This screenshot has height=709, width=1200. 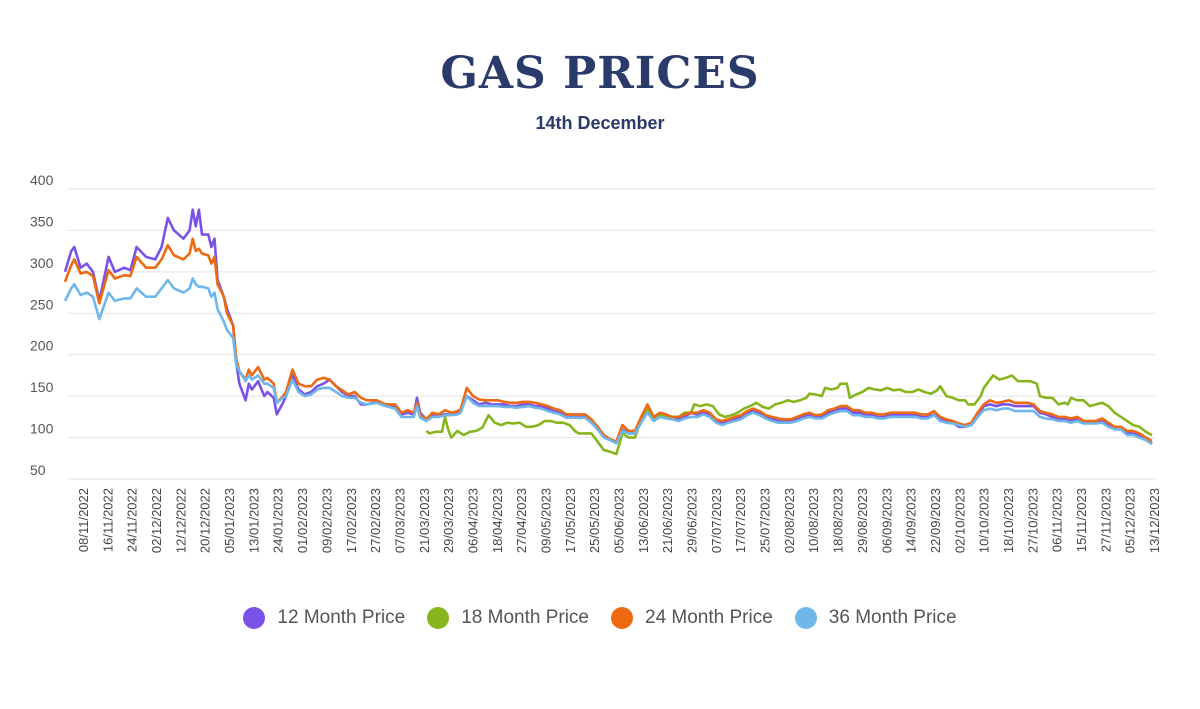 I want to click on x-tick-label: 29/06/2023, so click(x=692, y=520).